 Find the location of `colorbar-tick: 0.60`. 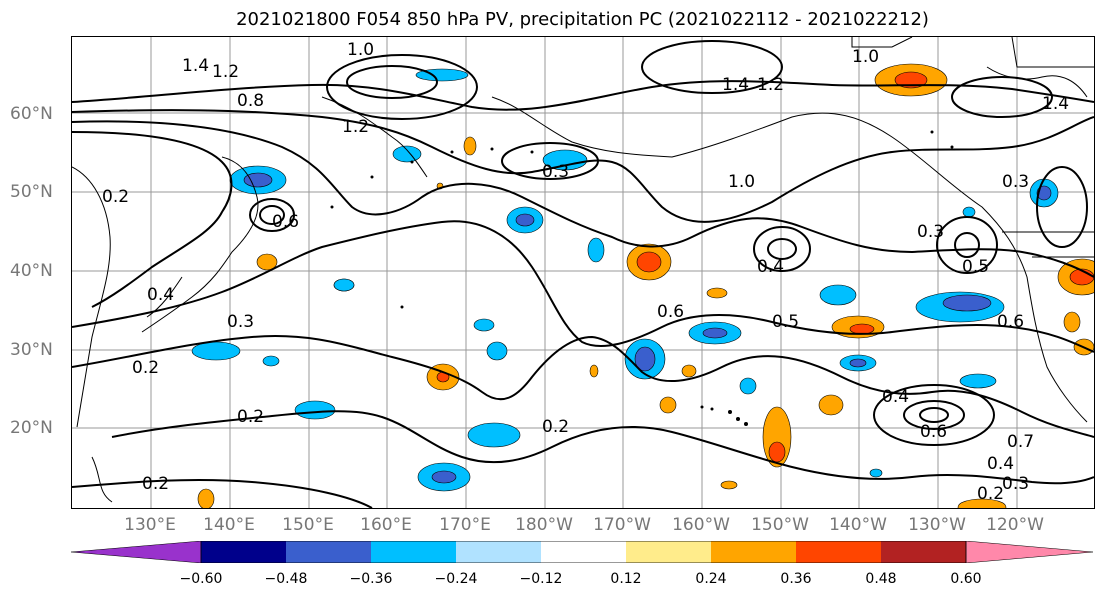

colorbar-tick: 0.60 is located at coordinates (966, 579).